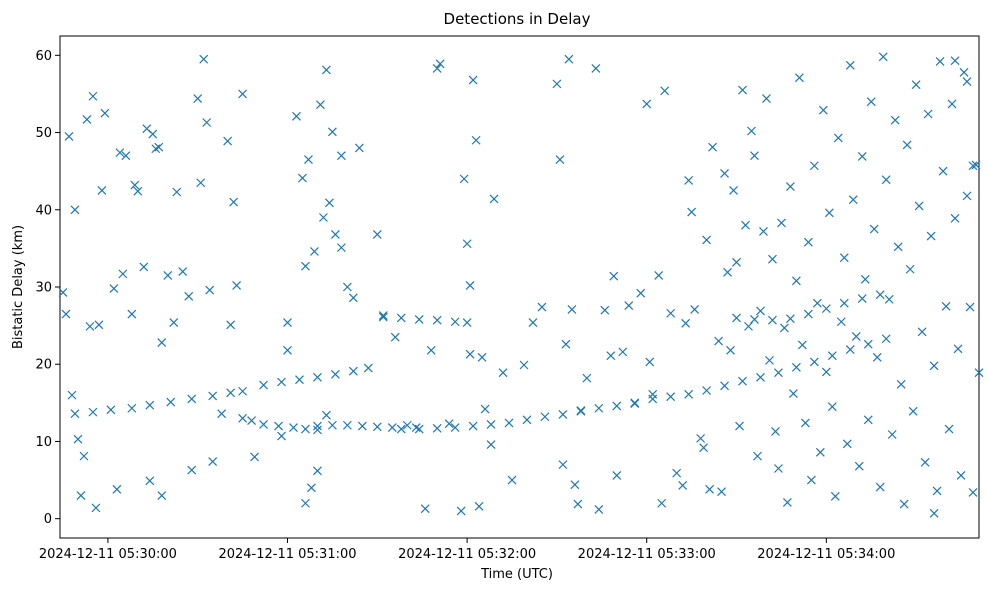 Image resolution: width=989 pixels, height=590 pixels. I want to click on y-tick-label-5: 50, so click(43, 133).